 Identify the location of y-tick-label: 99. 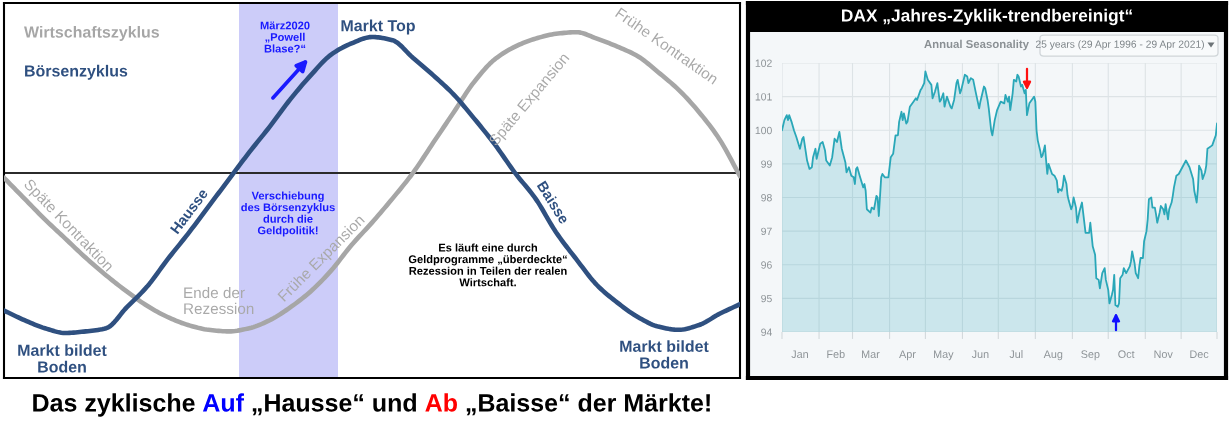
(766, 164).